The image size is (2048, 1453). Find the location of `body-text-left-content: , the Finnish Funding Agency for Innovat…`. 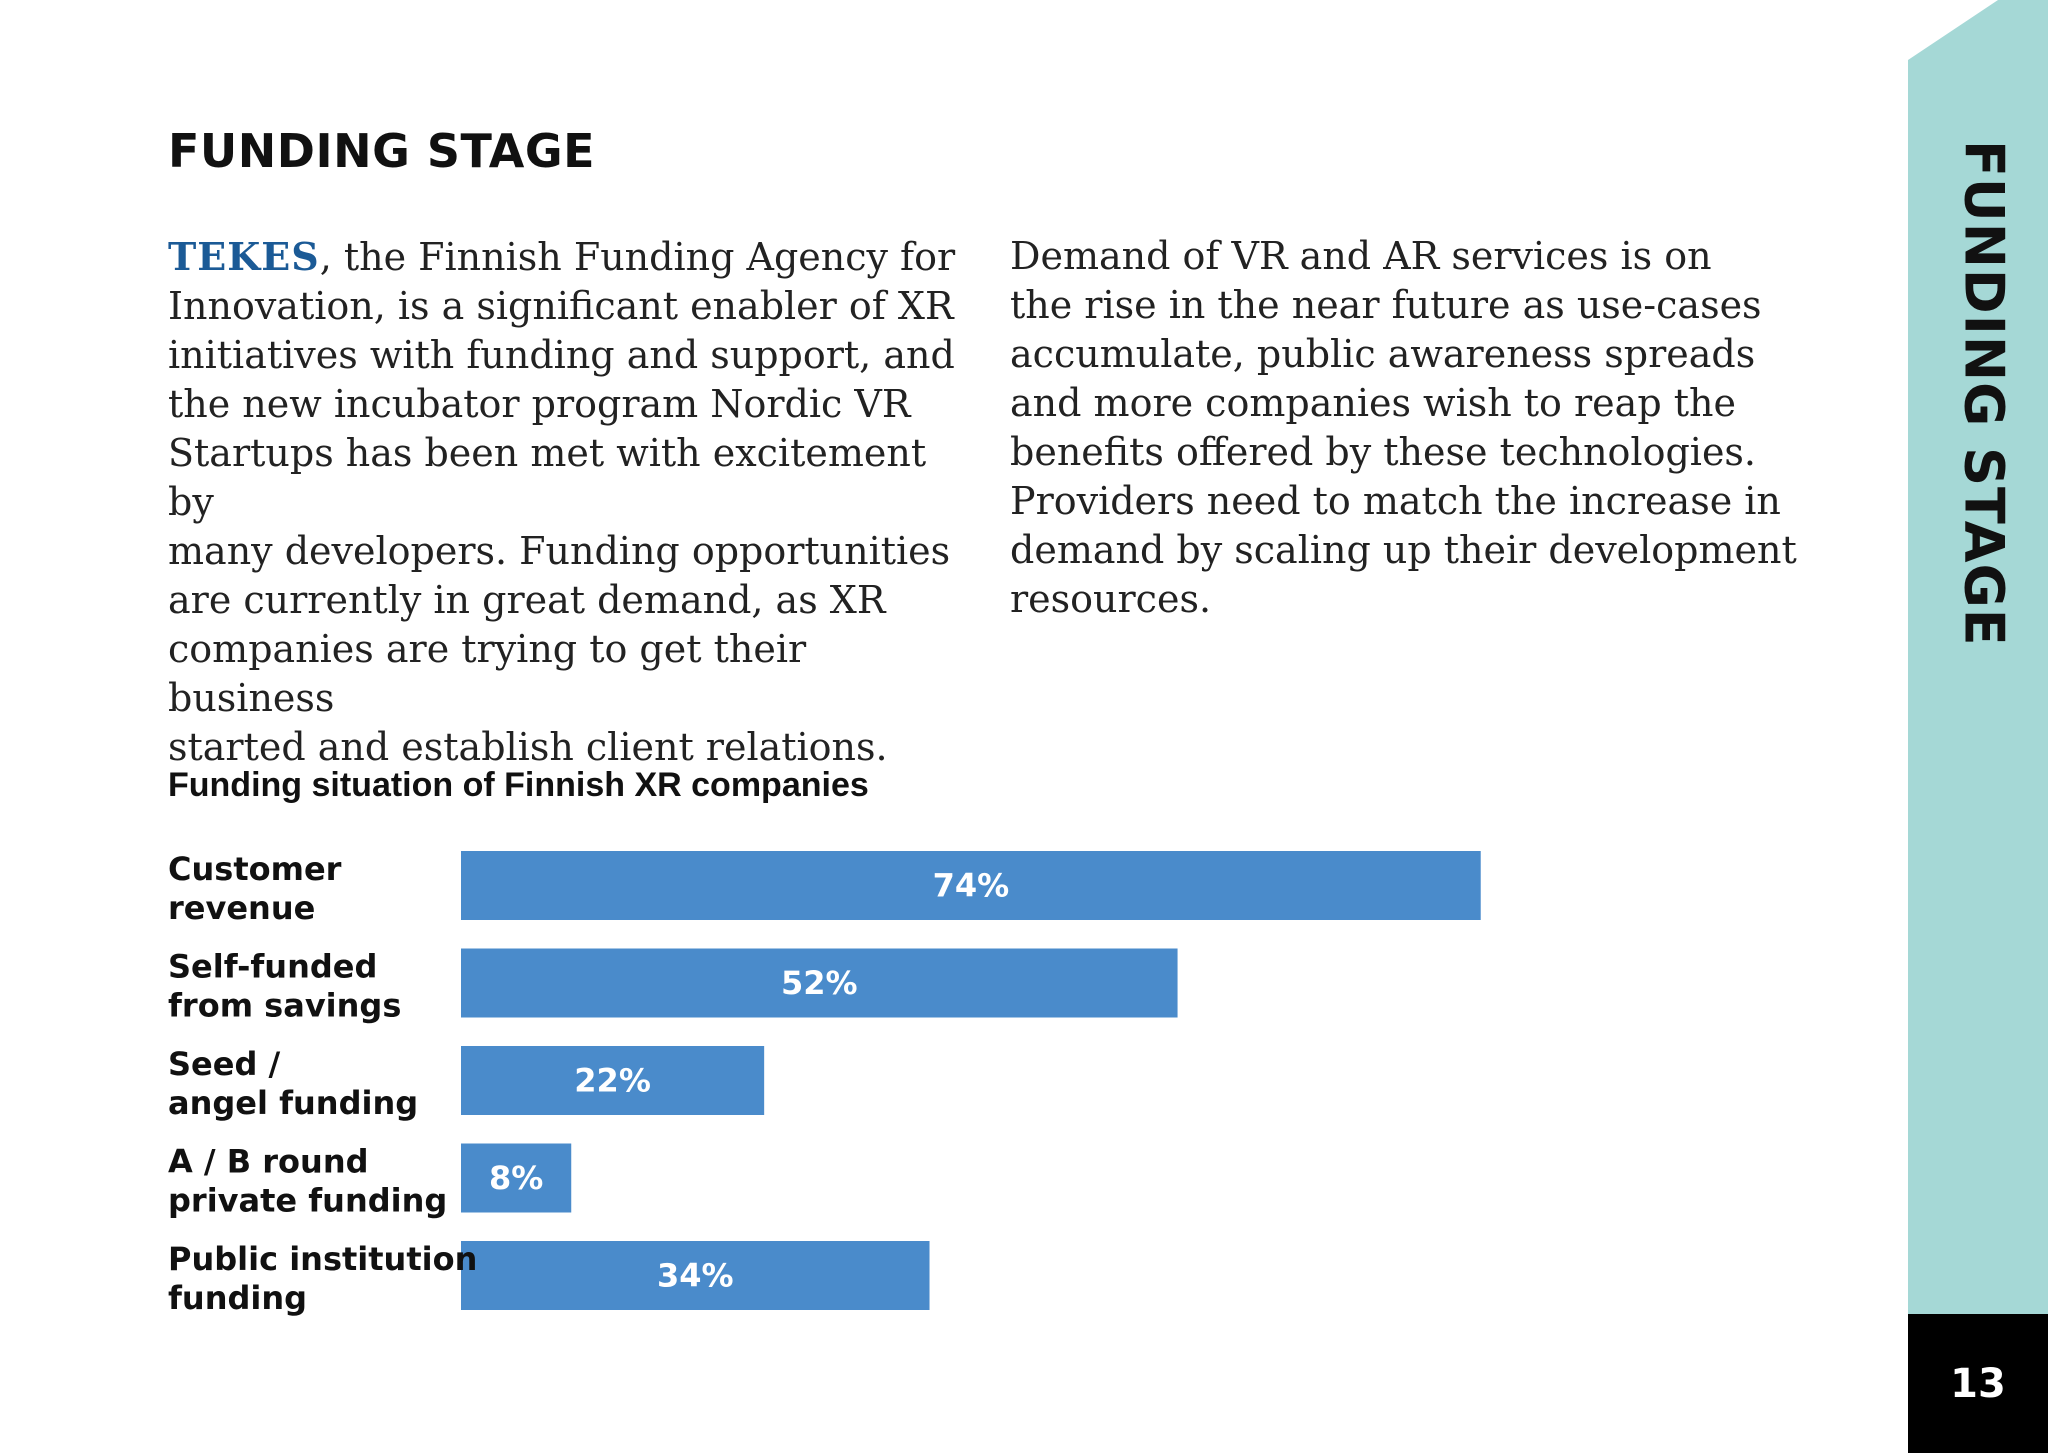

body-text-left-content: , the Finnish Funding Agency for Innovat… is located at coordinates (562, 502).